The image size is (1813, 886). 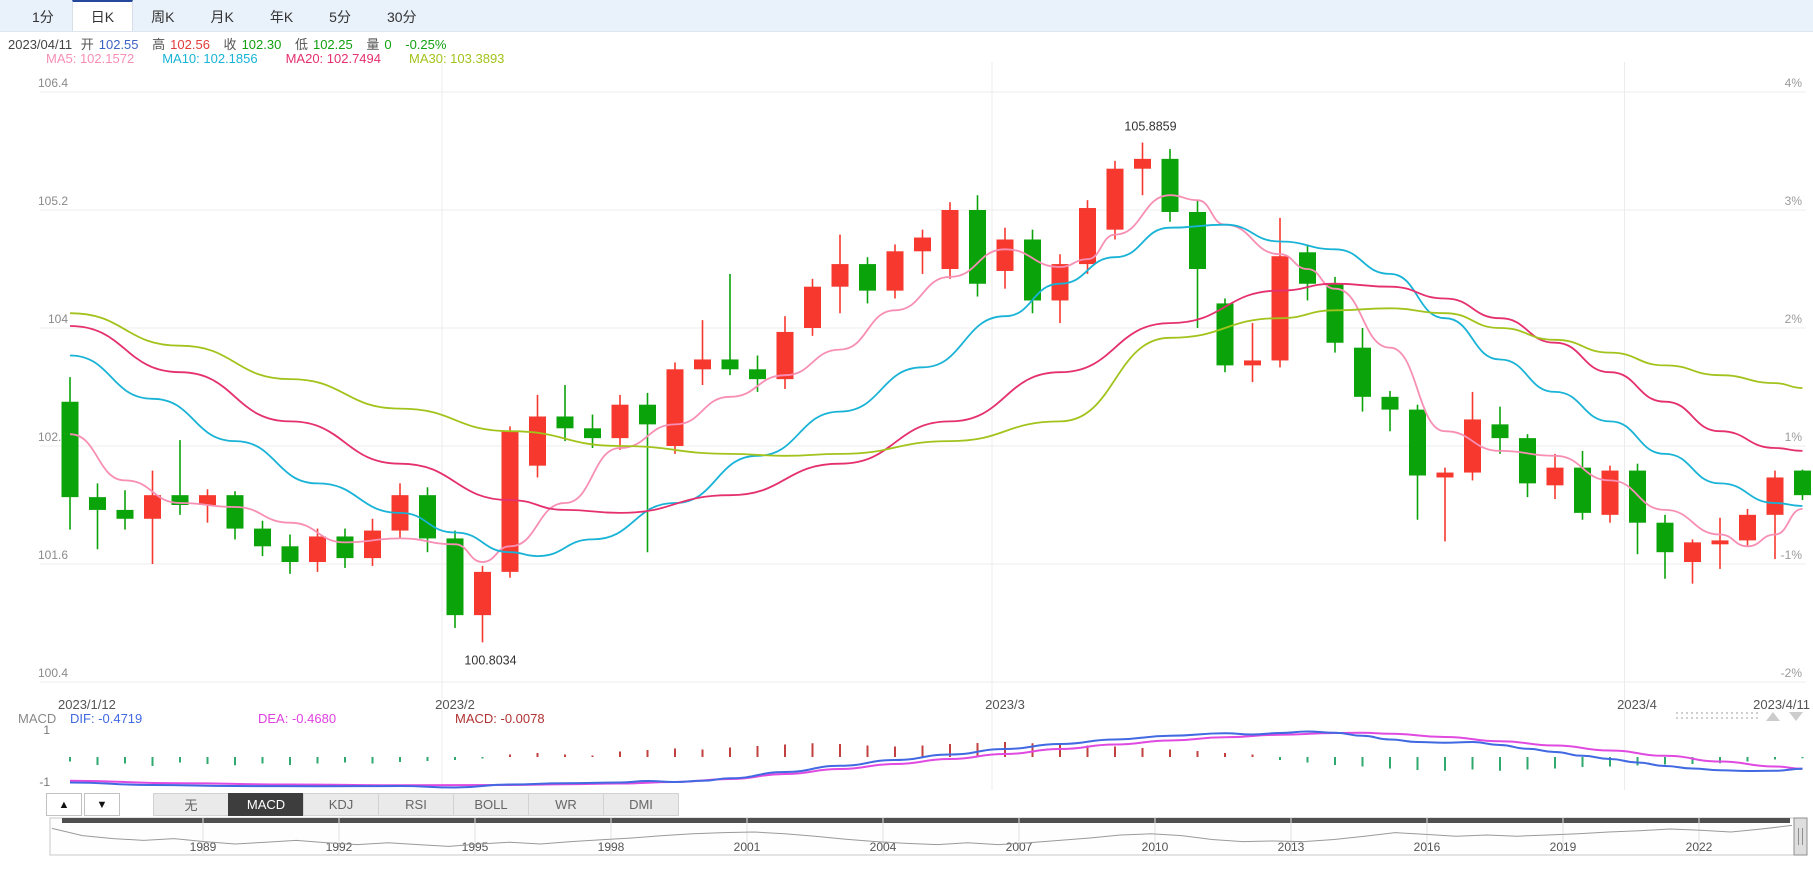 I want to click on macd-macd-value: MACD: -0.0078, so click(x=500, y=718).